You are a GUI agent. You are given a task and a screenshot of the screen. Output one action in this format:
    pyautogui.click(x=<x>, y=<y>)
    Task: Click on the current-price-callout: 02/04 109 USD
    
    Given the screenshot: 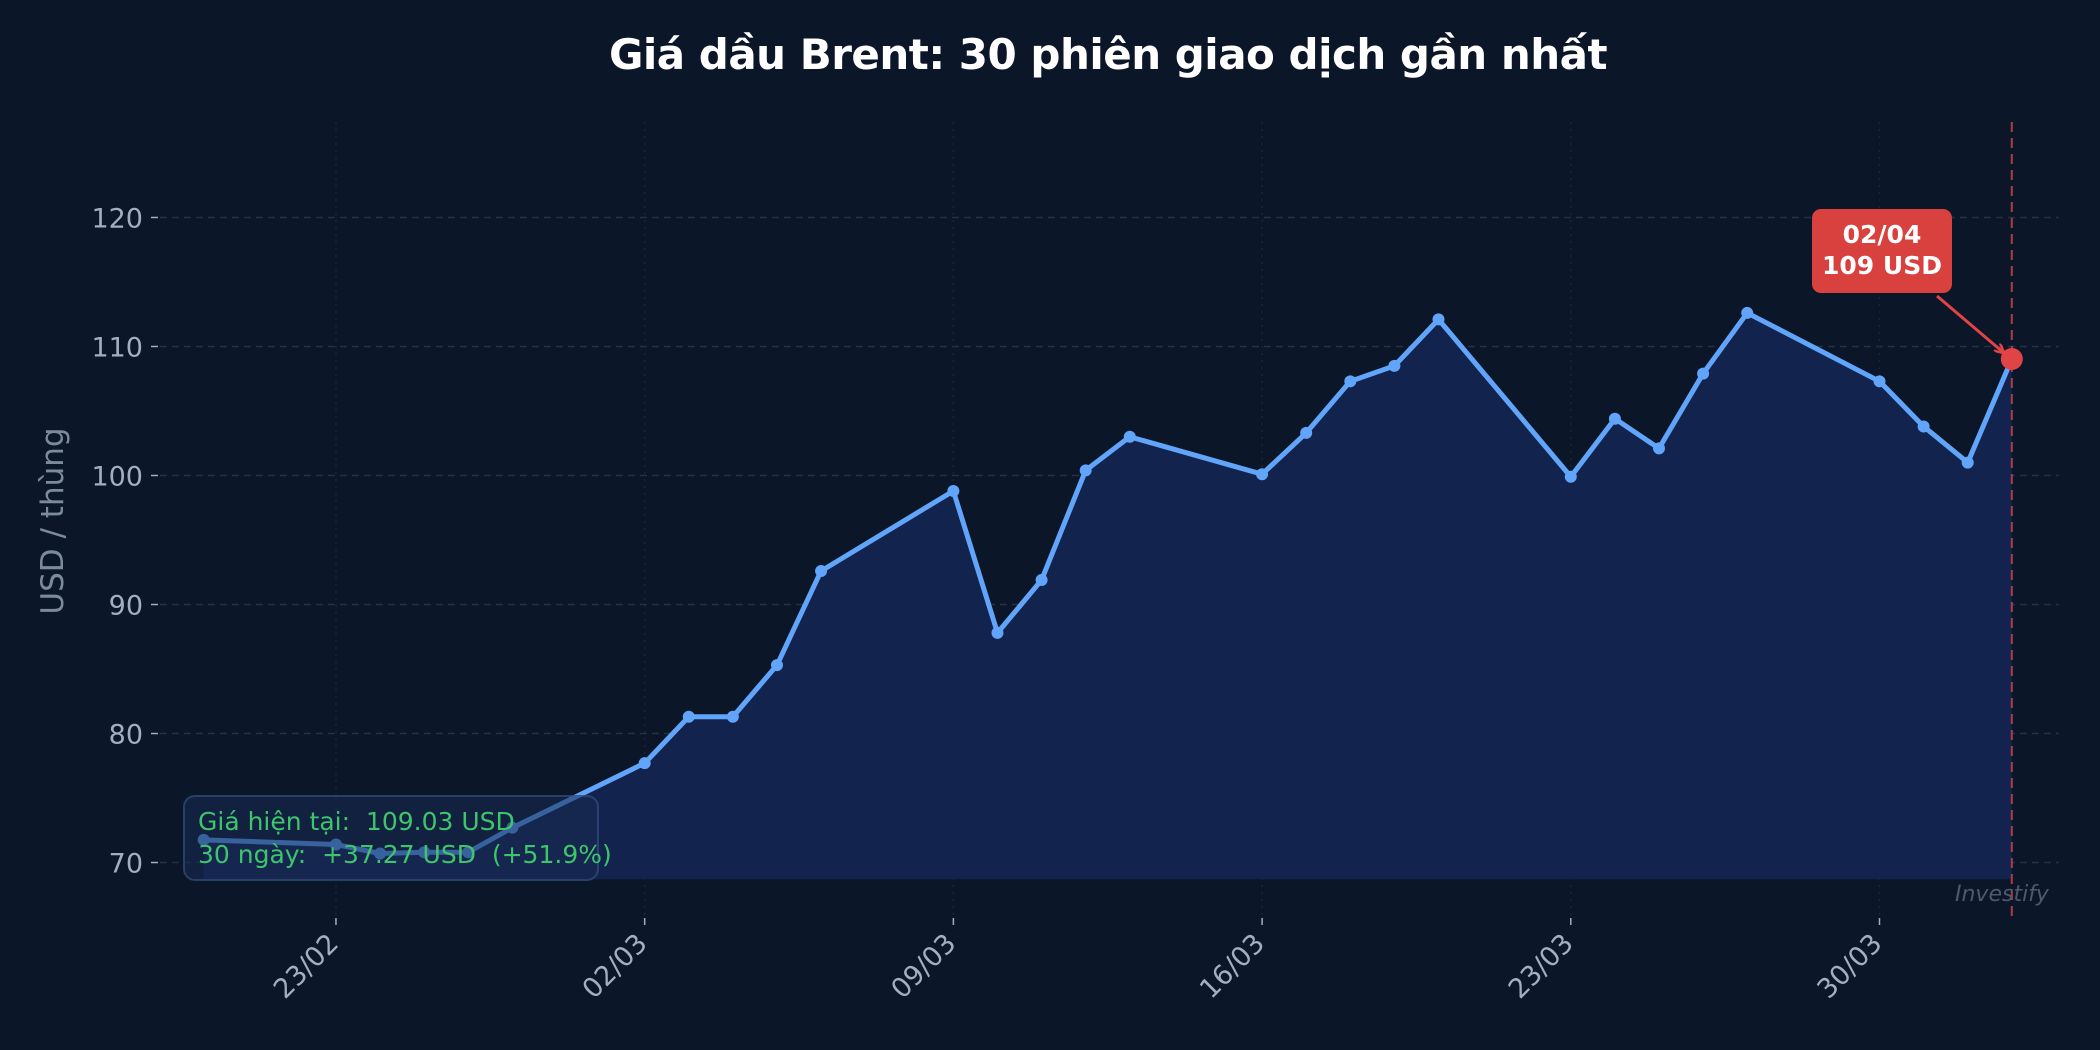 What is the action you would take?
    pyautogui.click(x=1882, y=251)
    